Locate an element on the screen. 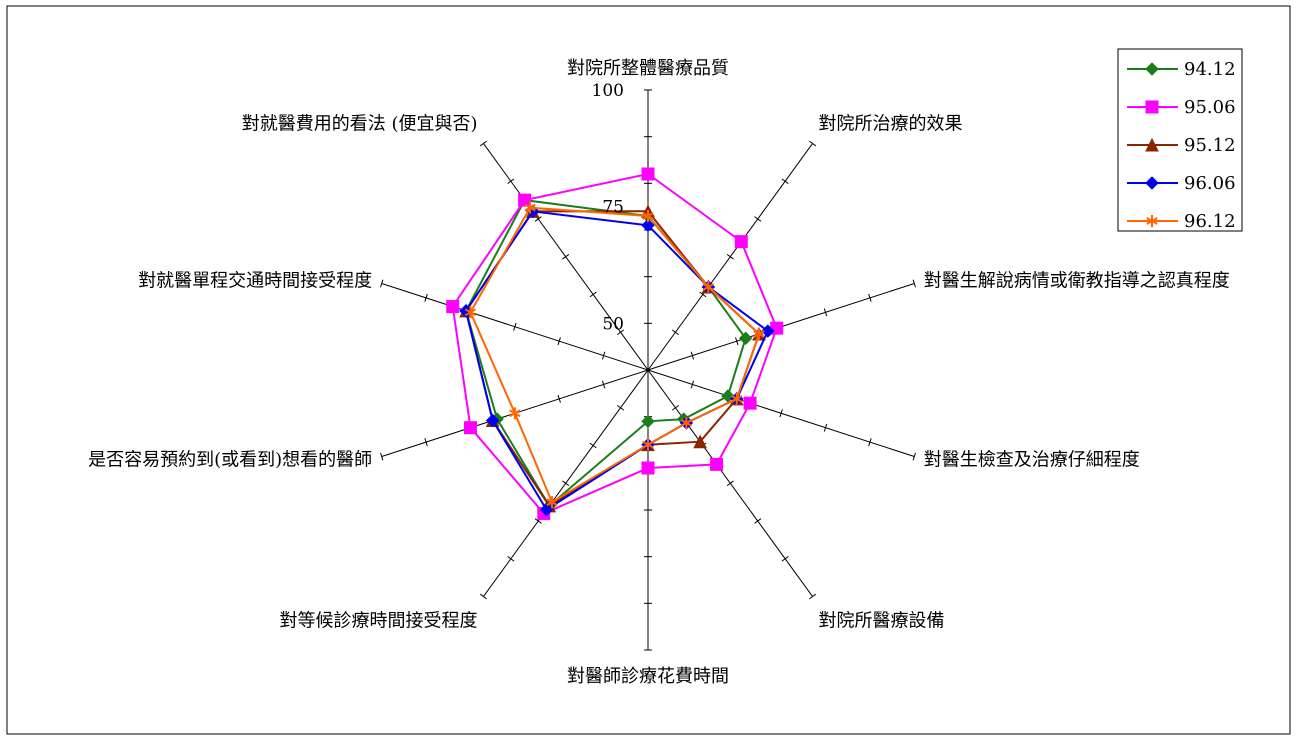  legend-label: 94.12 is located at coordinates (1210, 69).